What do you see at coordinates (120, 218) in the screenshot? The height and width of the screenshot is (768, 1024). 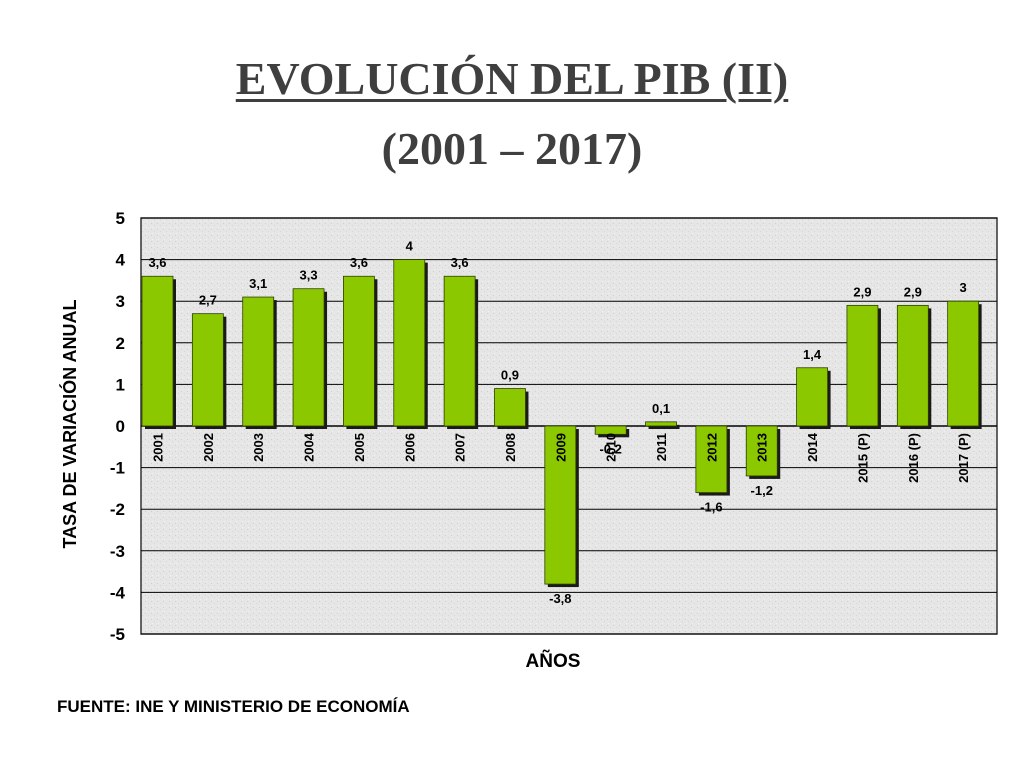 I see `y-tick-label: 5` at bounding box center [120, 218].